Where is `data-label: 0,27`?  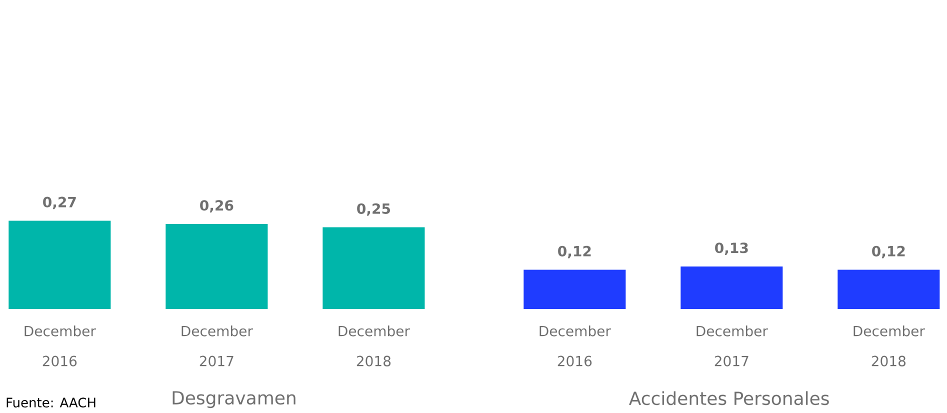
data-label: 0,27 is located at coordinates (59, 203).